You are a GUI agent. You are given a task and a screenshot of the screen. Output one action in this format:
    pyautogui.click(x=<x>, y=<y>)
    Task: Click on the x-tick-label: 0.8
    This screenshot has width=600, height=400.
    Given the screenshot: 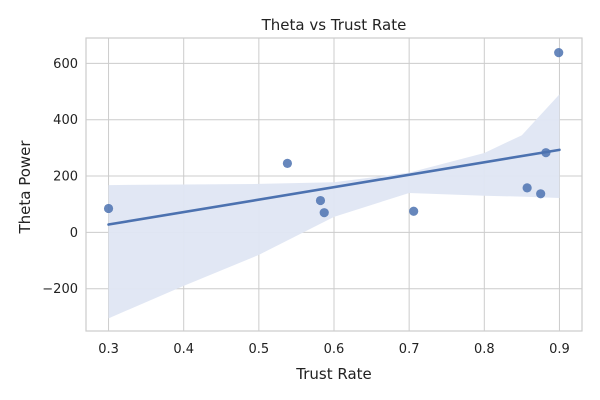 What is the action you would take?
    pyautogui.click(x=484, y=349)
    